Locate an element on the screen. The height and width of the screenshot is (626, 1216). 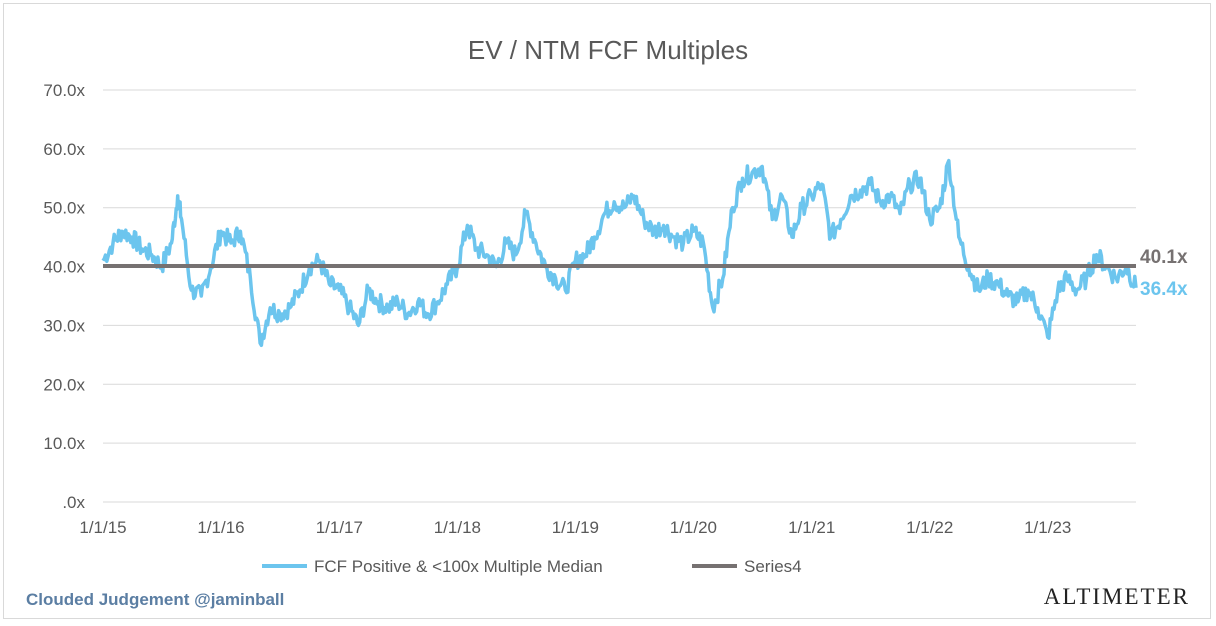
end-labels: 36.4x 40.1x is located at coordinates (1164, 273).